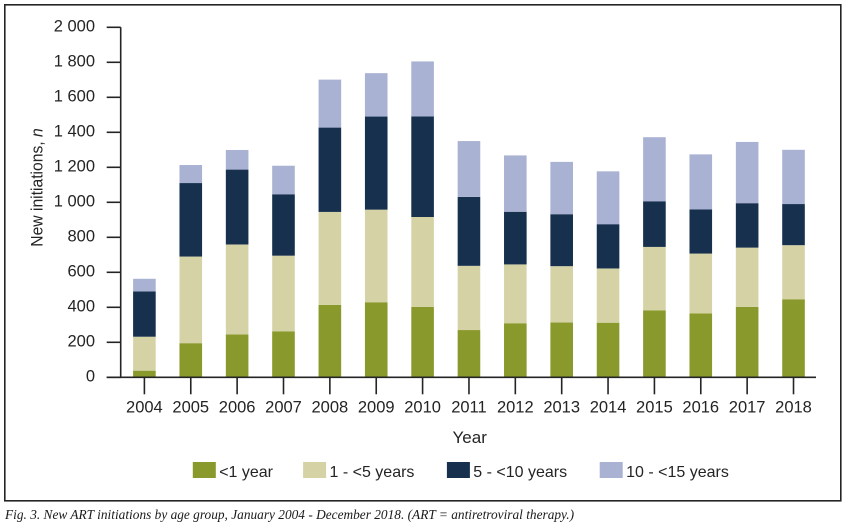  What do you see at coordinates (747, 407) in the screenshot?
I see `svg-text: 2017` at bounding box center [747, 407].